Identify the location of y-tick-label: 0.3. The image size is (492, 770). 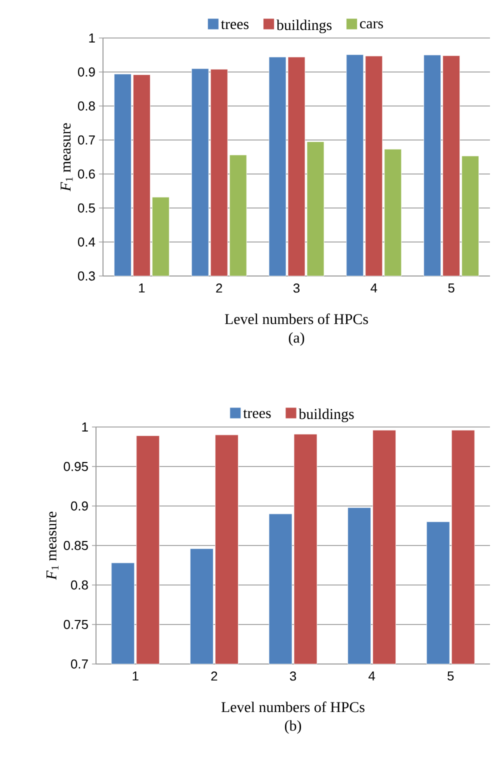
(86, 276).